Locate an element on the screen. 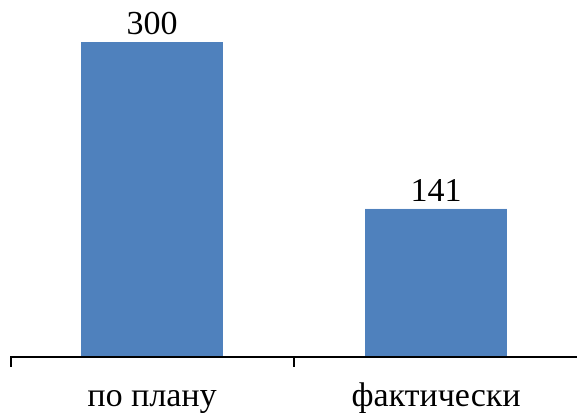 The width and height of the screenshot is (577, 418). x-axis-labels-group: по плану фактически is located at coordinates (303, 395).